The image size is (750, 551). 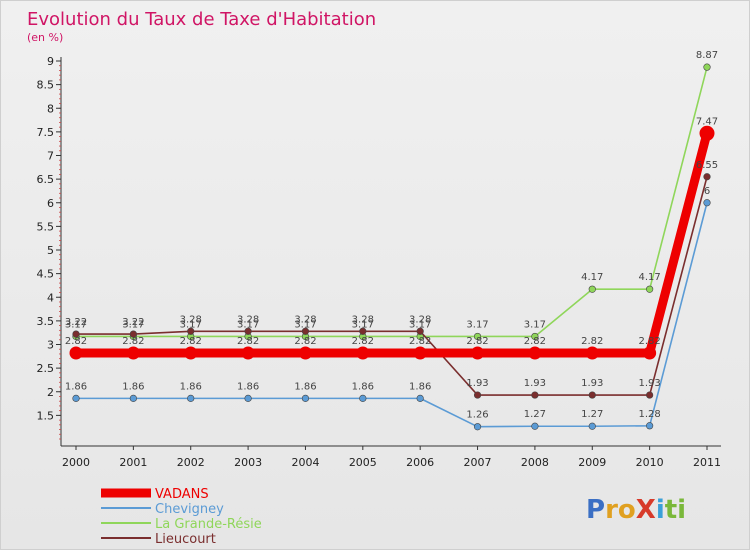 What do you see at coordinates (707, 191) in the screenshot?
I see `data-label: 6` at bounding box center [707, 191].